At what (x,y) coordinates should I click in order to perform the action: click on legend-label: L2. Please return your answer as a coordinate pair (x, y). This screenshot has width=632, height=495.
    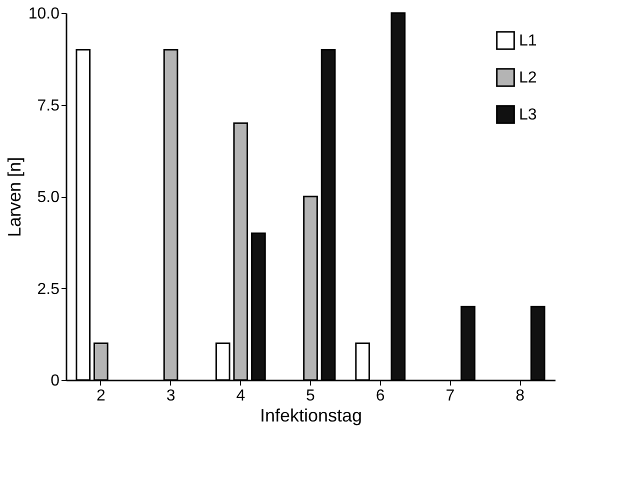
    Looking at the image, I should click on (528, 78).